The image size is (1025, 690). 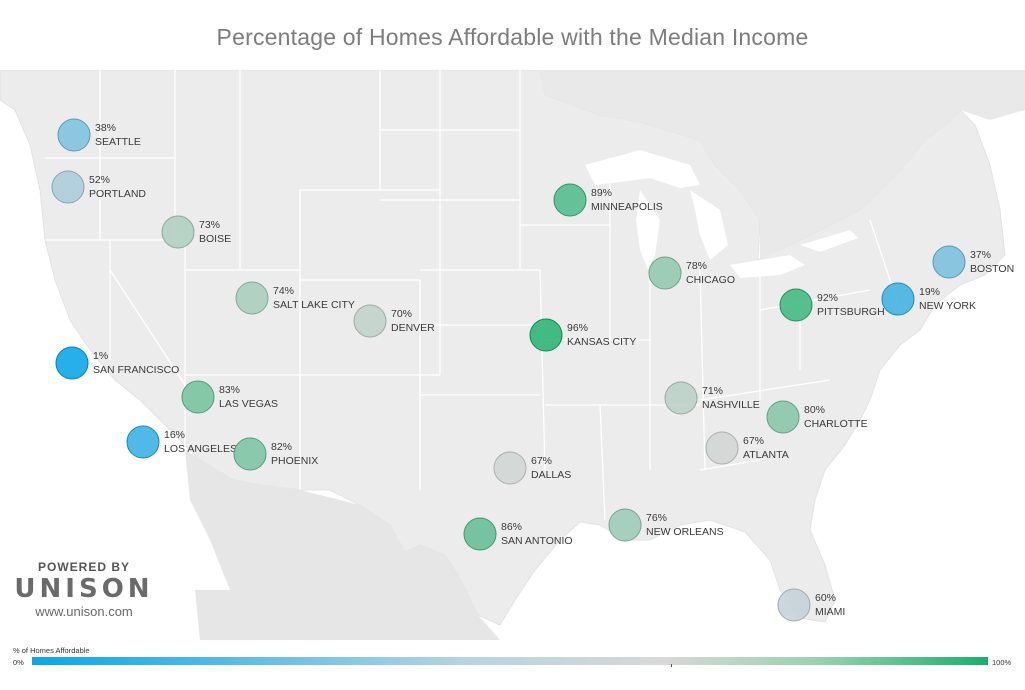 I want to click on city-marker-boston: 37% BOSTON, so click(x=973, y=262).